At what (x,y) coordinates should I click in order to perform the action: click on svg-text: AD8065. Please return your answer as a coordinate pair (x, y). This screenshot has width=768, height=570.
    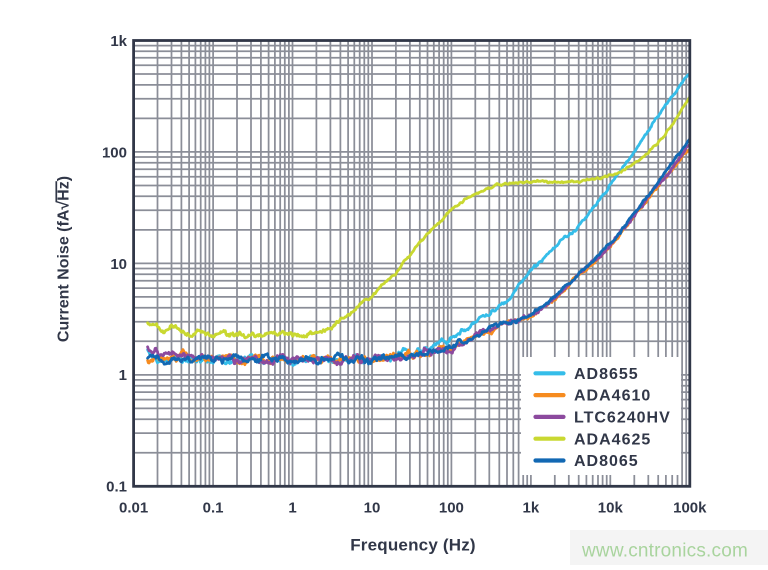
    Looking at the image, I should click on (606, 461).